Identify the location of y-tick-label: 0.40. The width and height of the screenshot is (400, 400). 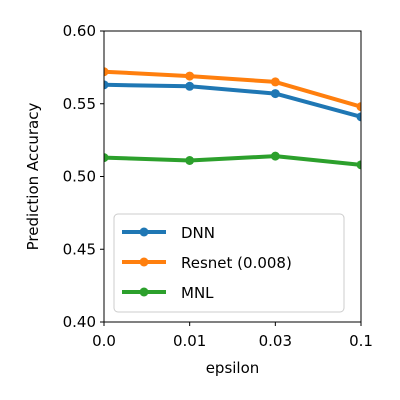
(79, 322).